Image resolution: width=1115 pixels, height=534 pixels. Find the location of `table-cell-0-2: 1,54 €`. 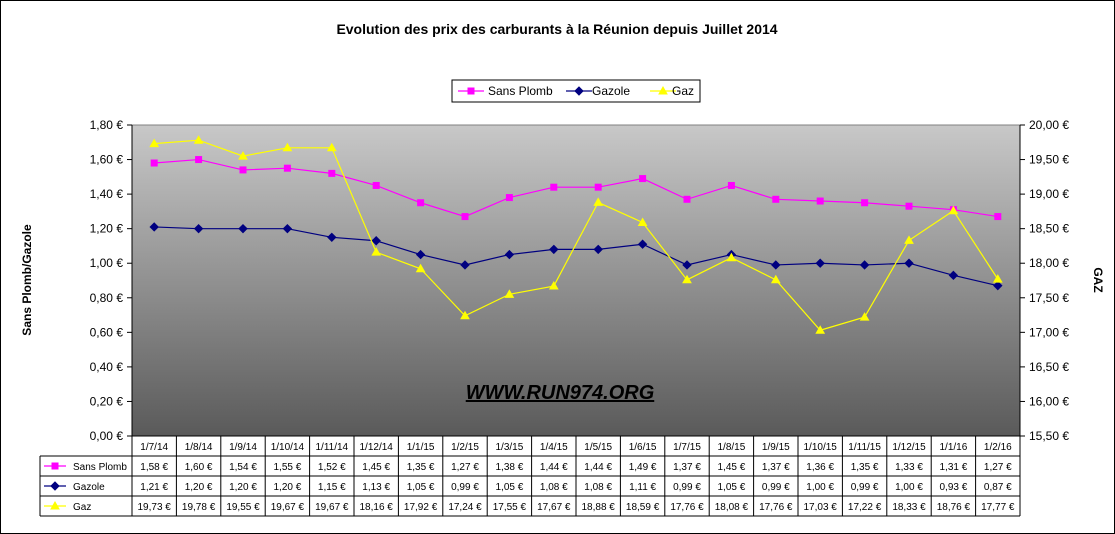

table-cell-0-2: 1,54 € is located at coordinates (243, 467).